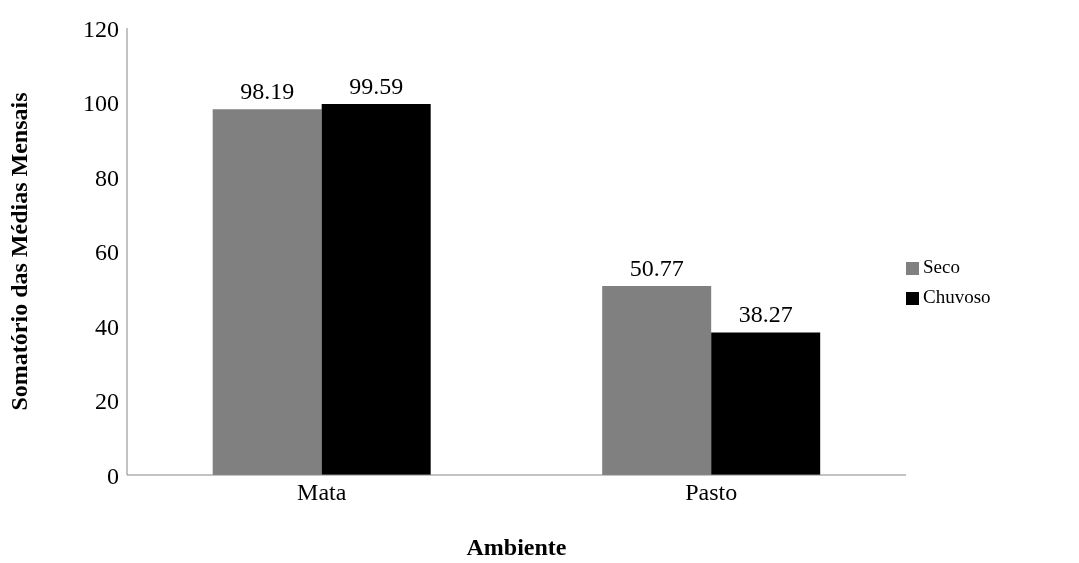 This screenshot has width=1079, height=563. I want to click on y-tick-label: 80, so click(107, 177).